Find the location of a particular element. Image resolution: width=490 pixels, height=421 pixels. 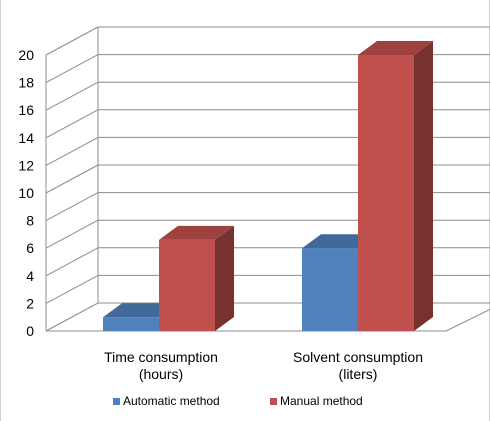

y-tick-label: 2 is located at coordinates (30, 303).